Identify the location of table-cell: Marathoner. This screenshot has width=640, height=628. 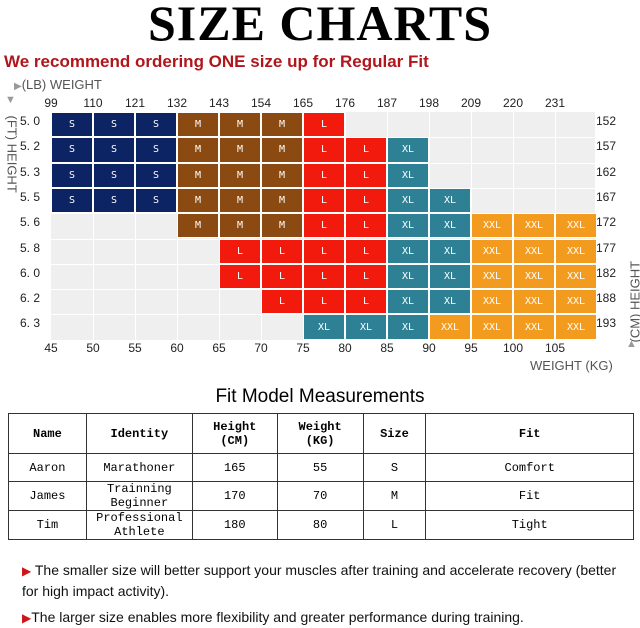
(139, 467).